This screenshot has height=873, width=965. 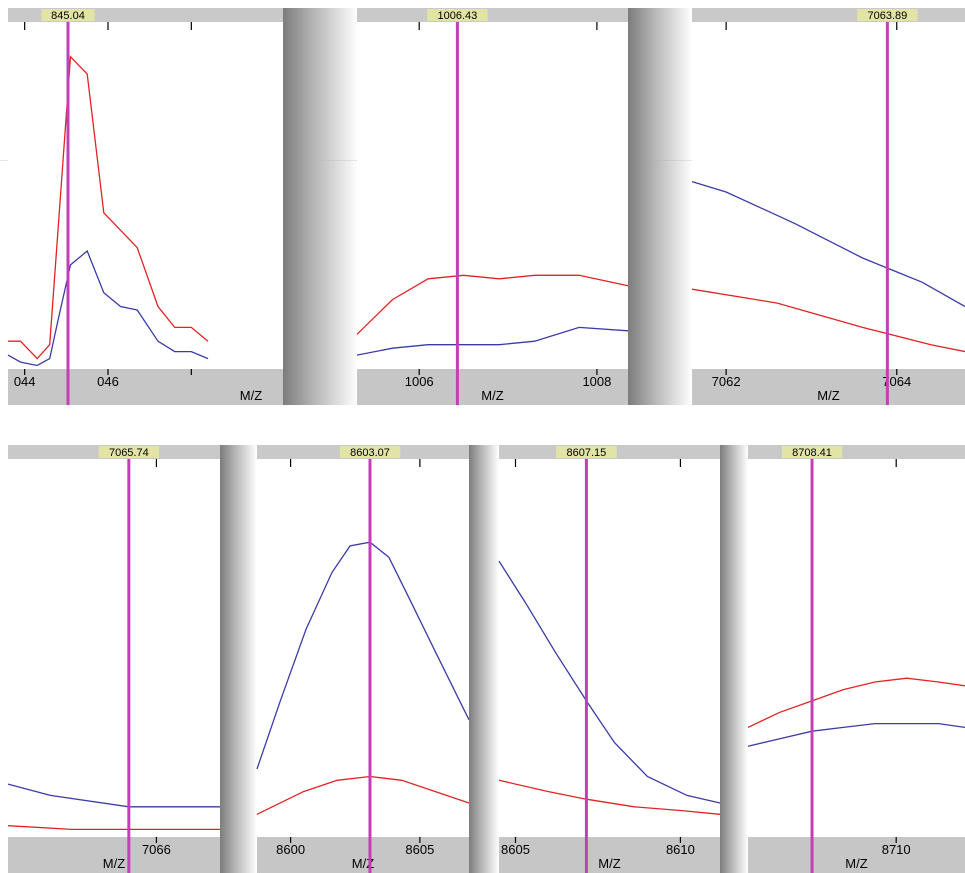 I want to click on spectrum-panel-5: 8600 8605 M/Z 8603.07, so click(x=363, y=659).